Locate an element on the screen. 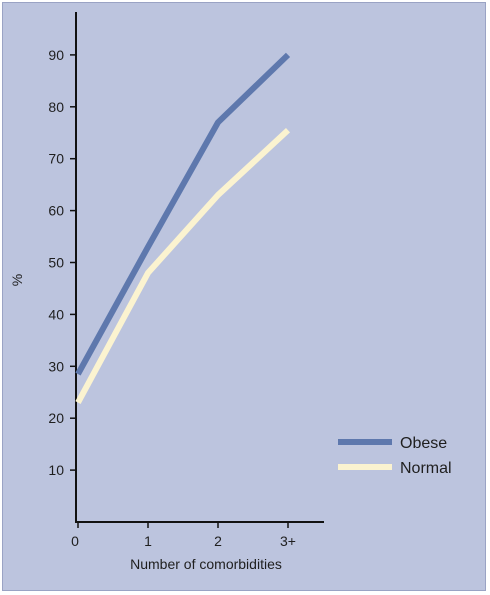 This screenshot has height=595, width=490. y-tick-label: 50 is located at coordinates (56, 263).